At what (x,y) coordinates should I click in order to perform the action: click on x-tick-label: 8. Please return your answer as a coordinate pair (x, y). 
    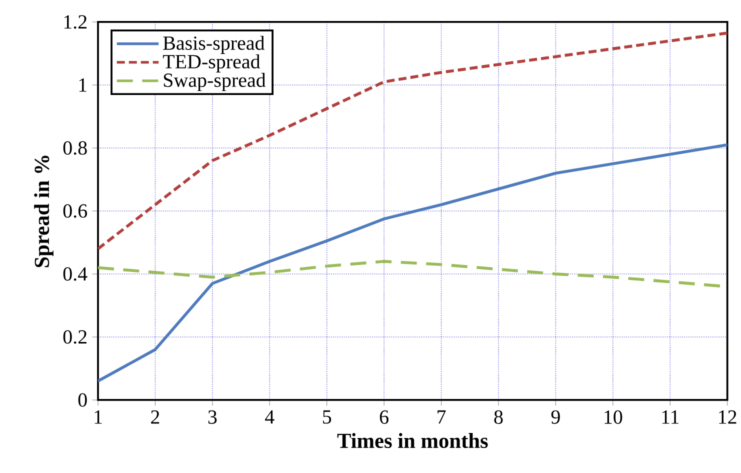
    Looking at the image, I should click on (498, 417).